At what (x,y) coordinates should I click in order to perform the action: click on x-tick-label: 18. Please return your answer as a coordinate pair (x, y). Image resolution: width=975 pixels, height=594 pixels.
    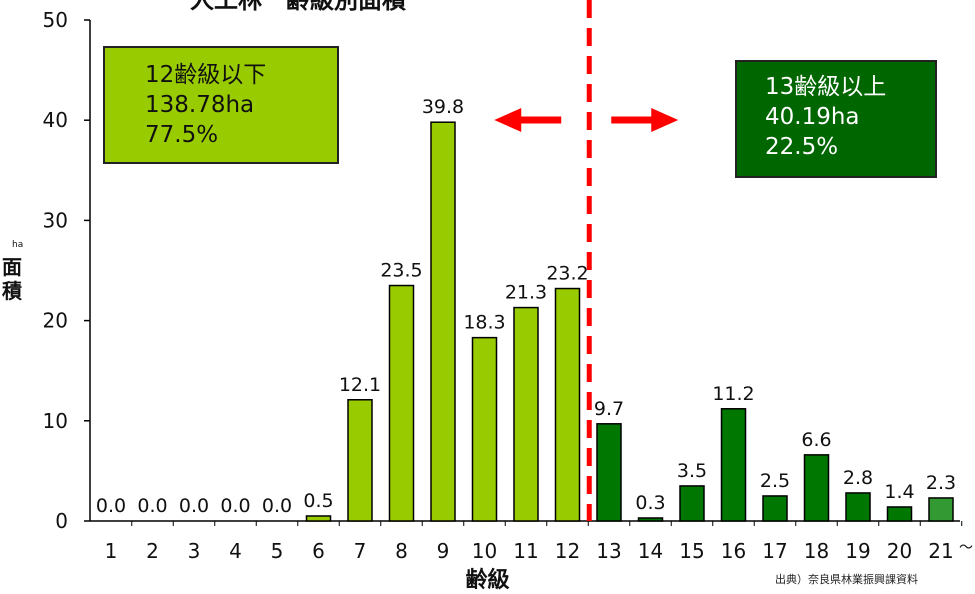
    Looking at the image, I should click on (816, 551).